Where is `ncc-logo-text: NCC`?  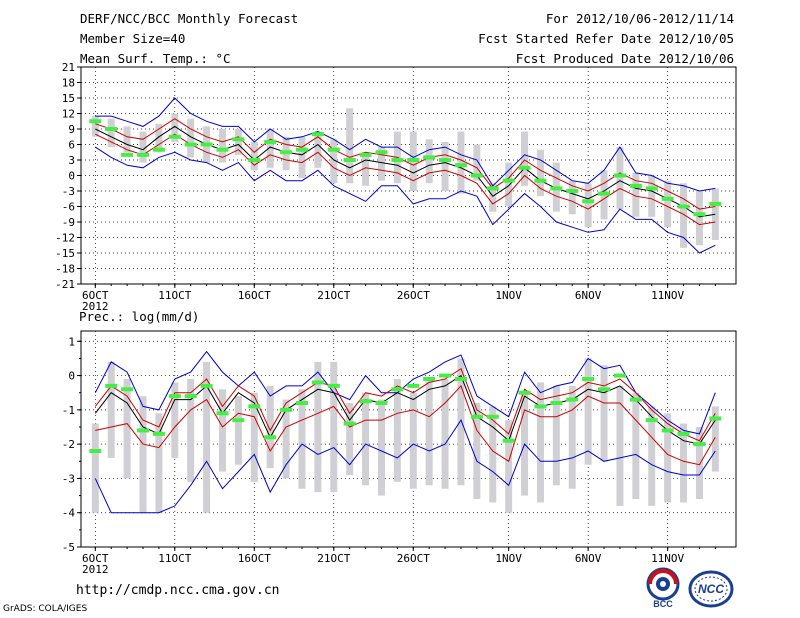 ncc-logo-text: NCC is located at coordinates (711, 589).